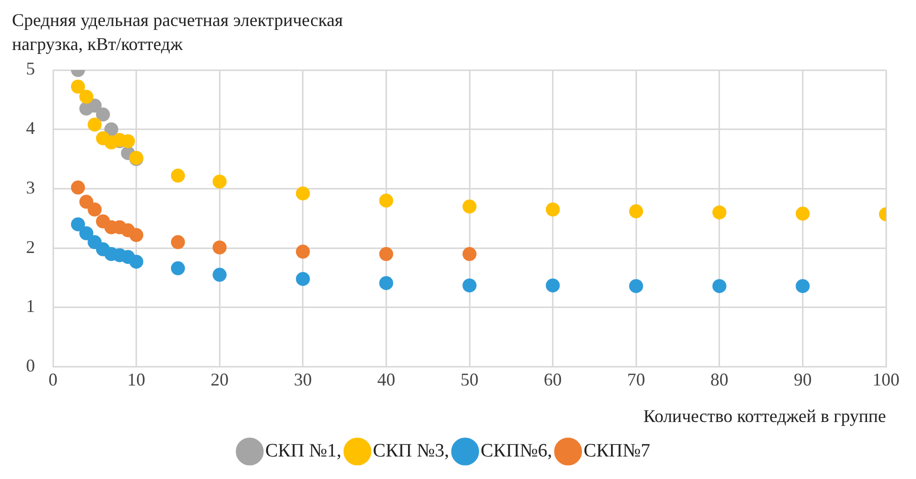 The image size is (916, 479). Describe the element at coordinates (30, 246) in the screenshot. I see `y-tick-label: 2` at that location.